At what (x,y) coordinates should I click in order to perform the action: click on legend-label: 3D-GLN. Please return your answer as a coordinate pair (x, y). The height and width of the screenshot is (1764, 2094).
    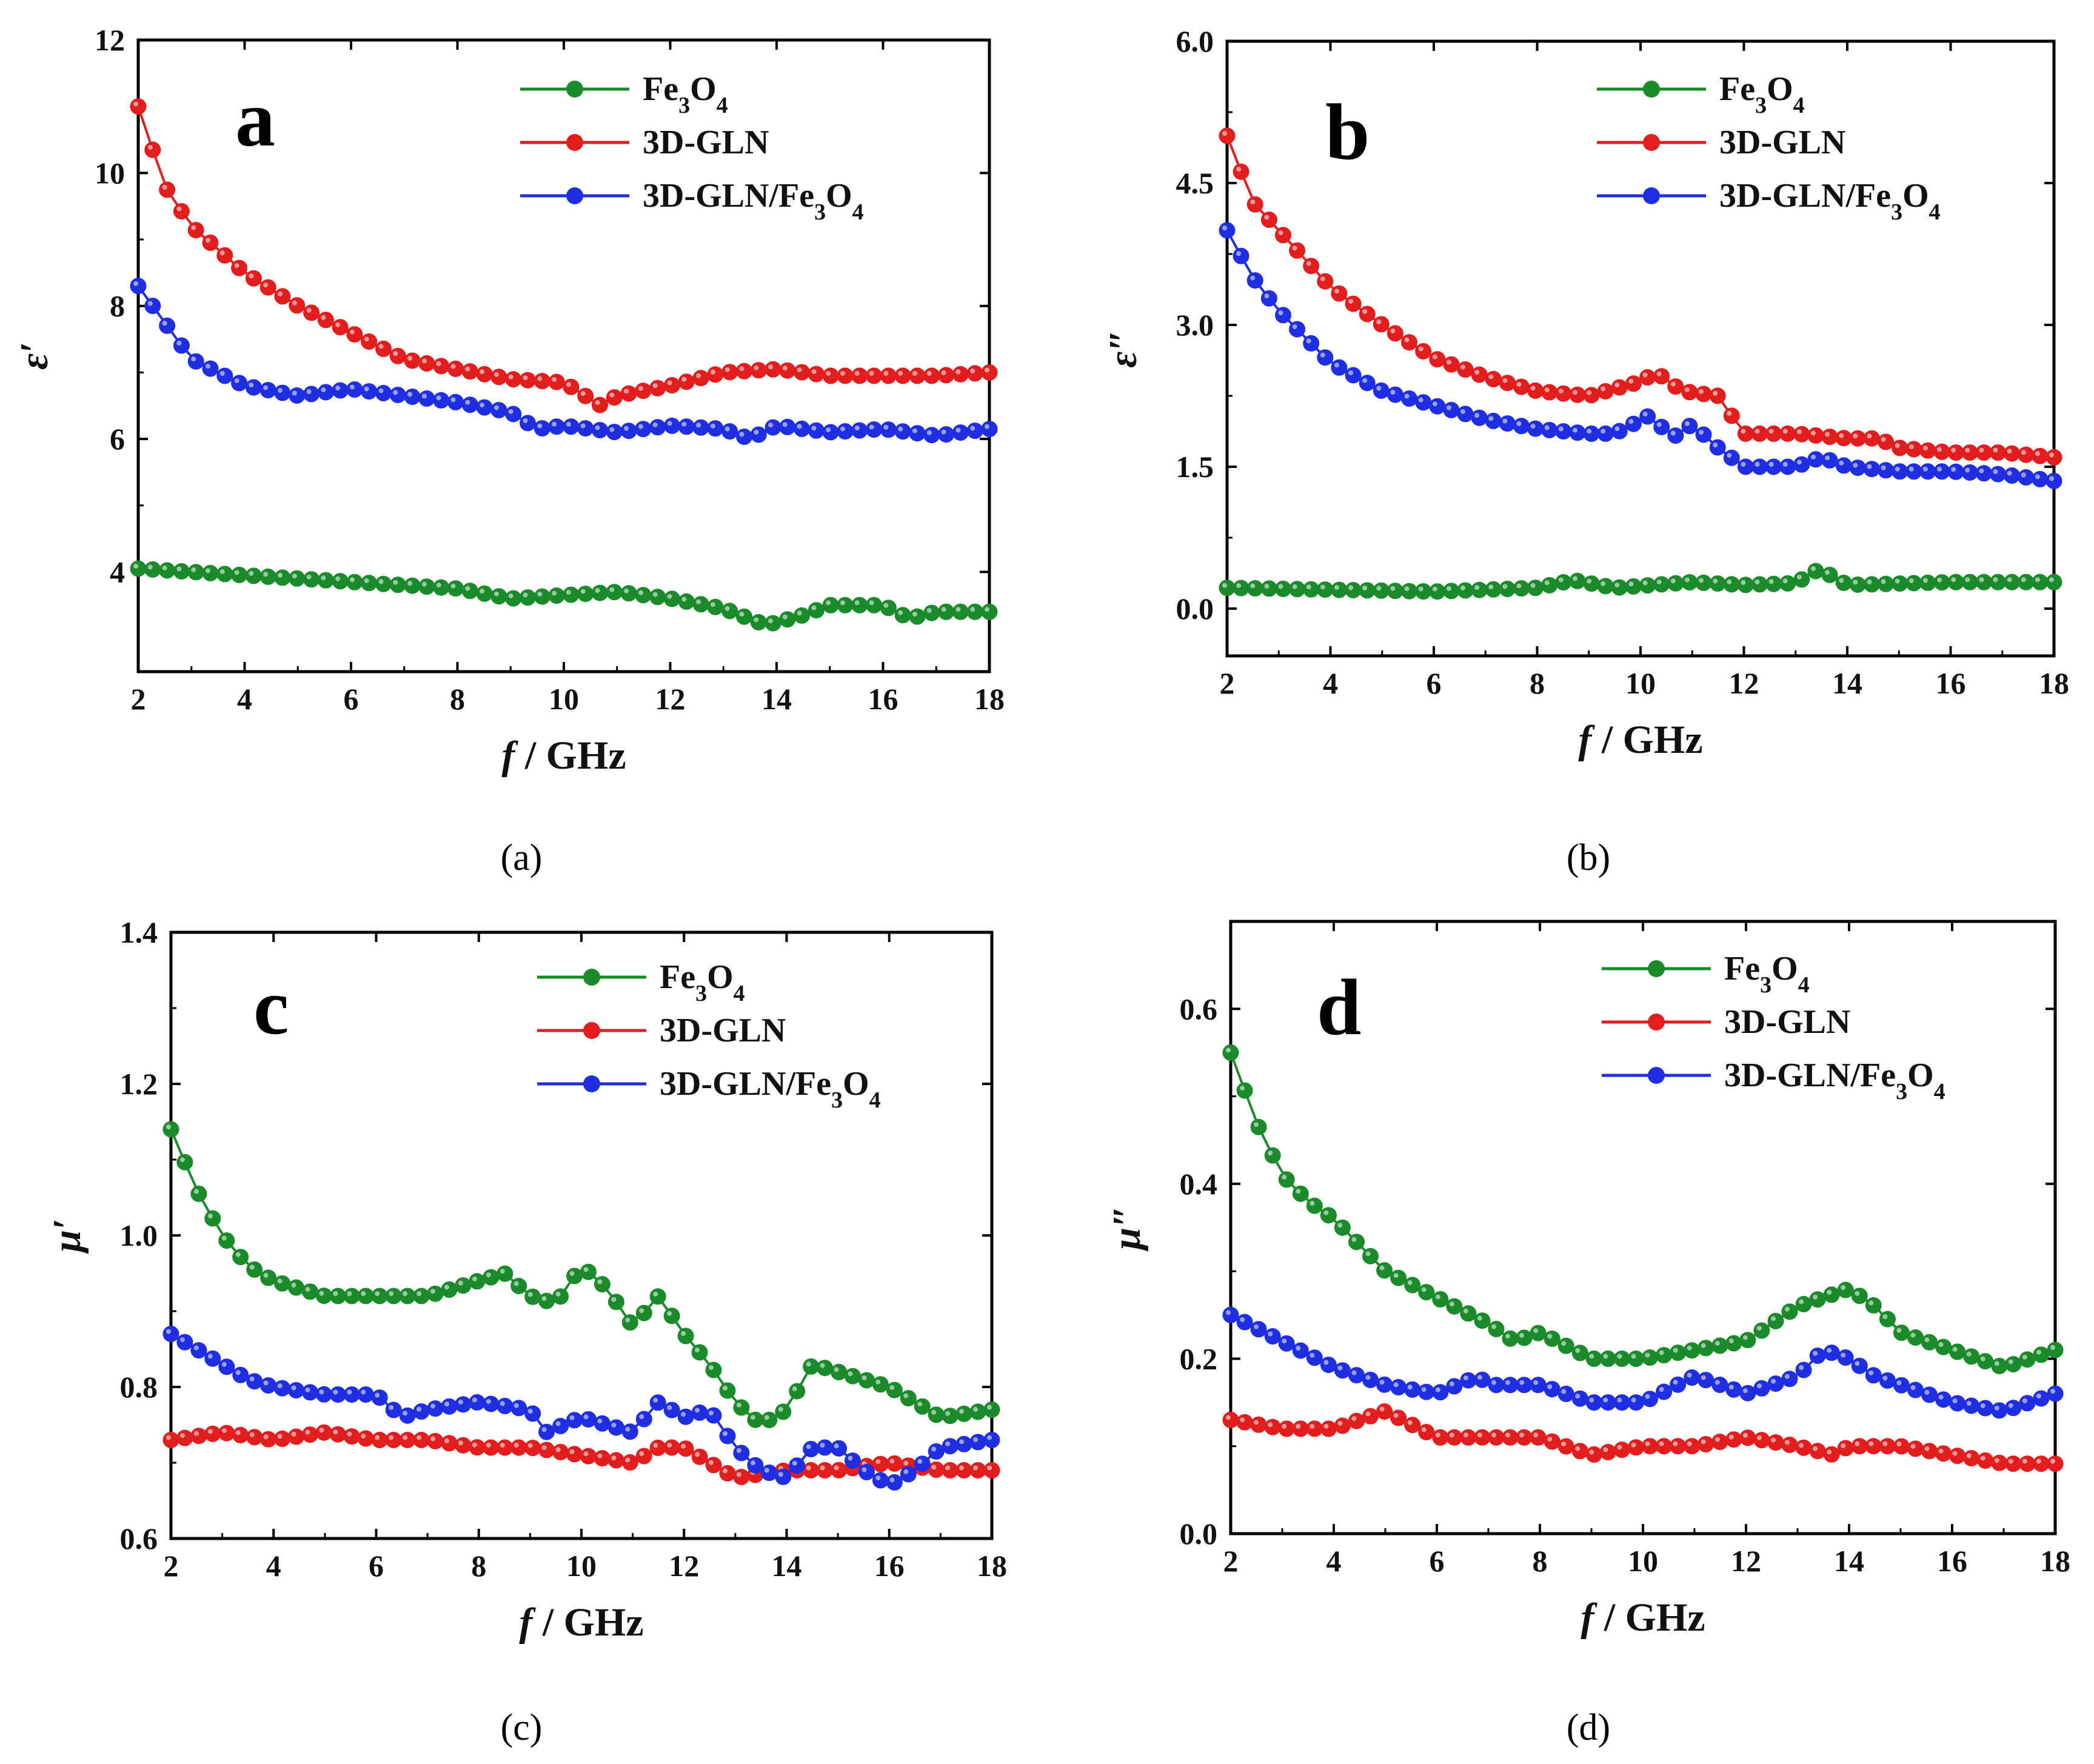
    Looking at the image, I should click on (1782, 142).